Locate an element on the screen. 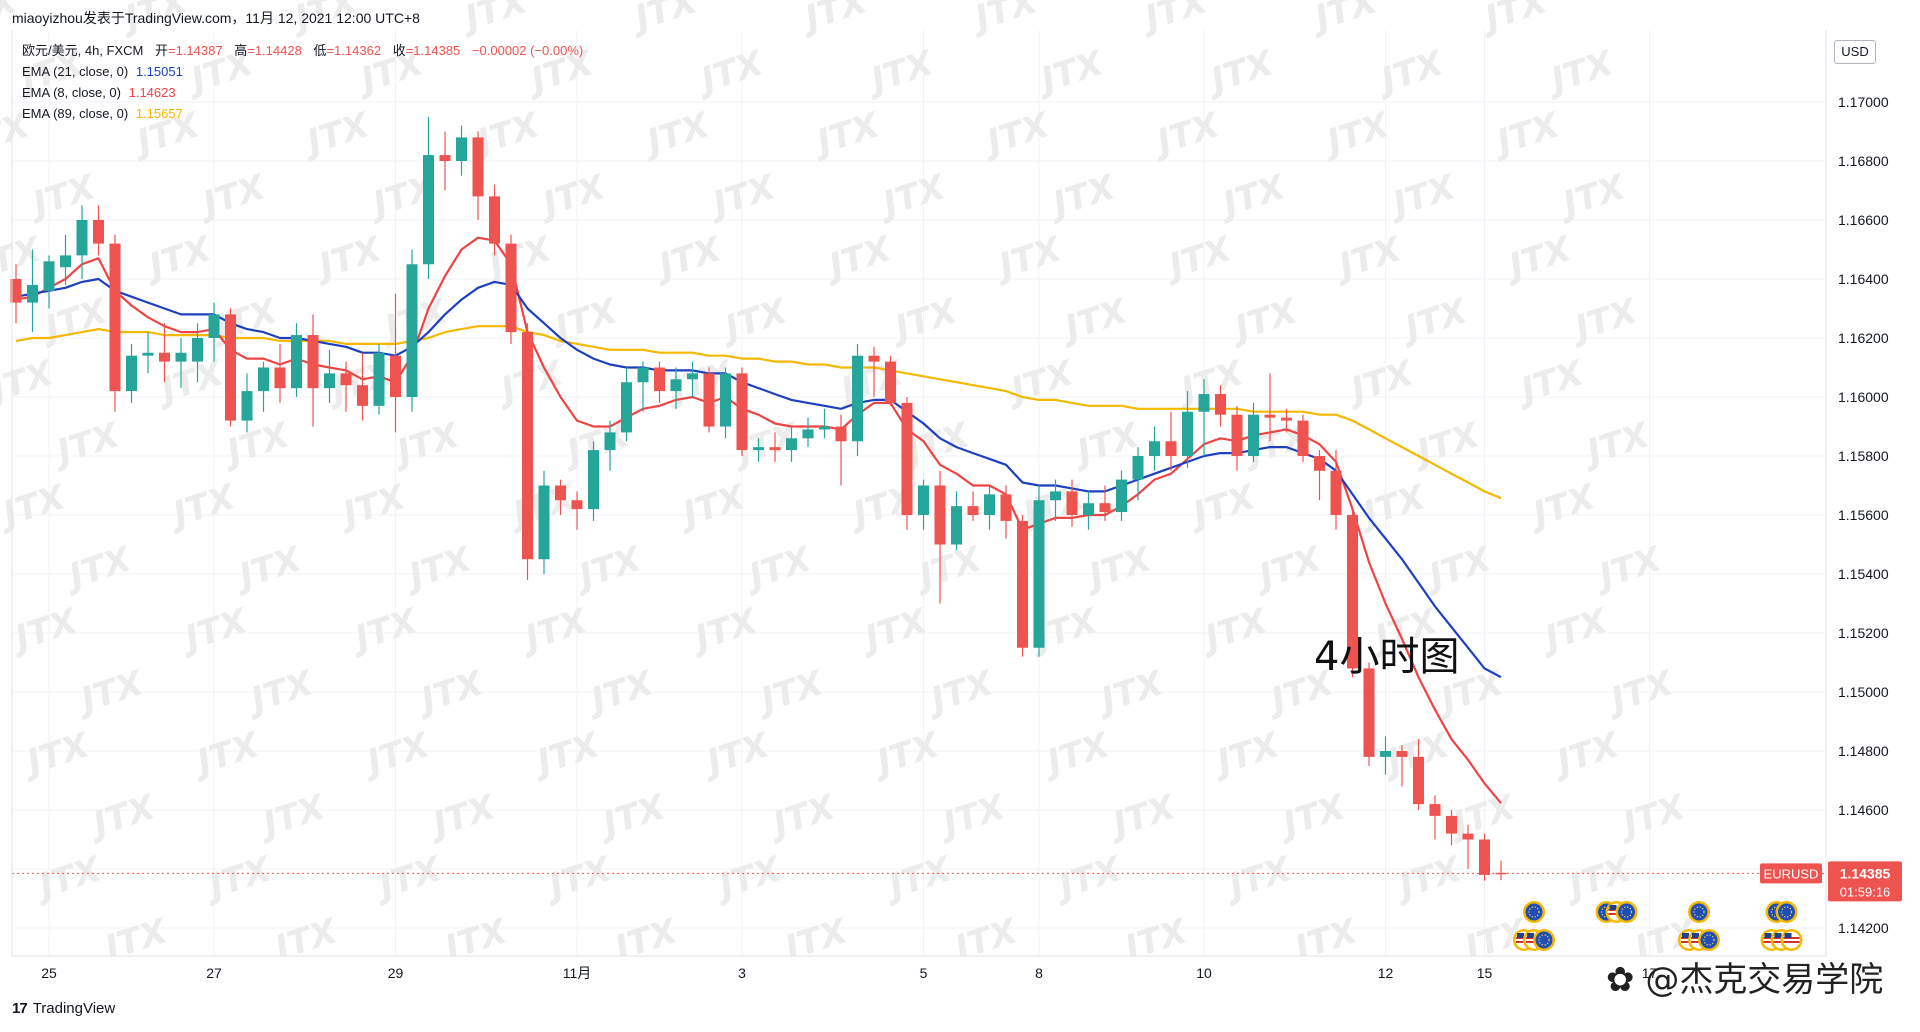 The width and height of the screenshot is (1920, 1032). timeframe-annotation: 4小时图 is located at coordinates (1387, 657).